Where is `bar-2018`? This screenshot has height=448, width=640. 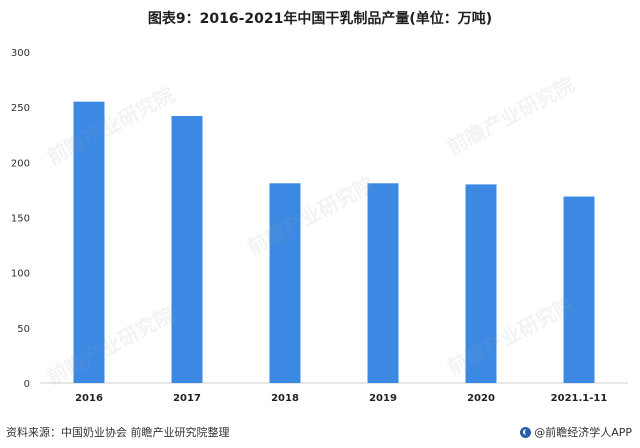 bar-2018 is located at coordinates (285, 283).